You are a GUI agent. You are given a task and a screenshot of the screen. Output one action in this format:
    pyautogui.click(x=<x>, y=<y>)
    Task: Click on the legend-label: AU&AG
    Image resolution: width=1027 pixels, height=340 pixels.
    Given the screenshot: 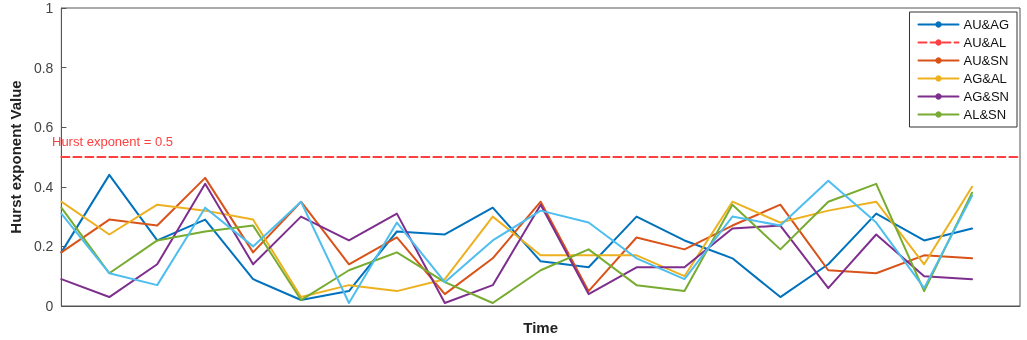 What is the action you would take?
    pyautogui.click(x=986, y=24)
    